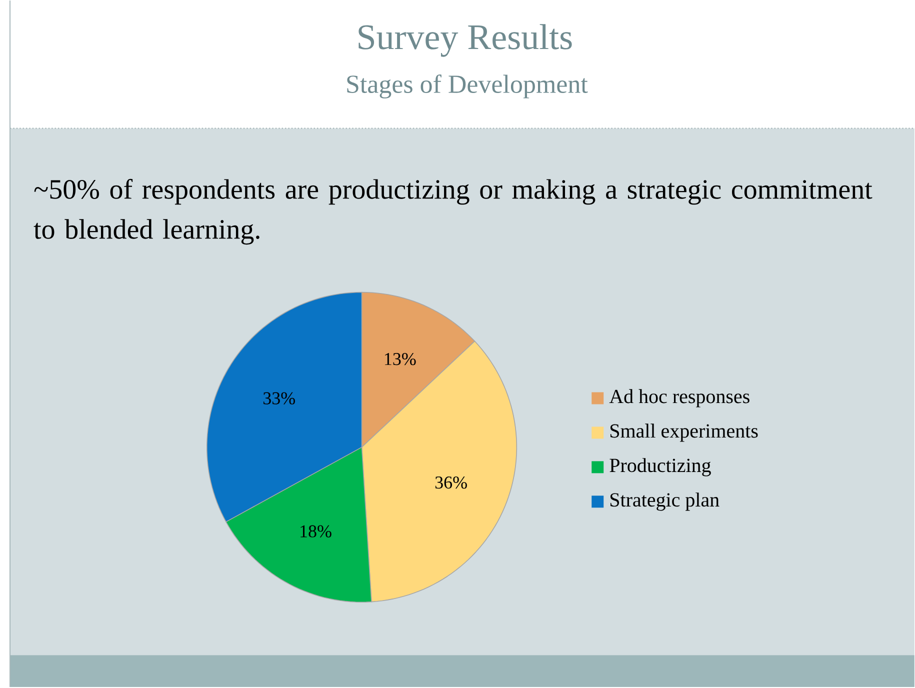 This screenshot has height=688, width=915. I want to click on chart-subtitle: Stages of Development, so click(467, 86).